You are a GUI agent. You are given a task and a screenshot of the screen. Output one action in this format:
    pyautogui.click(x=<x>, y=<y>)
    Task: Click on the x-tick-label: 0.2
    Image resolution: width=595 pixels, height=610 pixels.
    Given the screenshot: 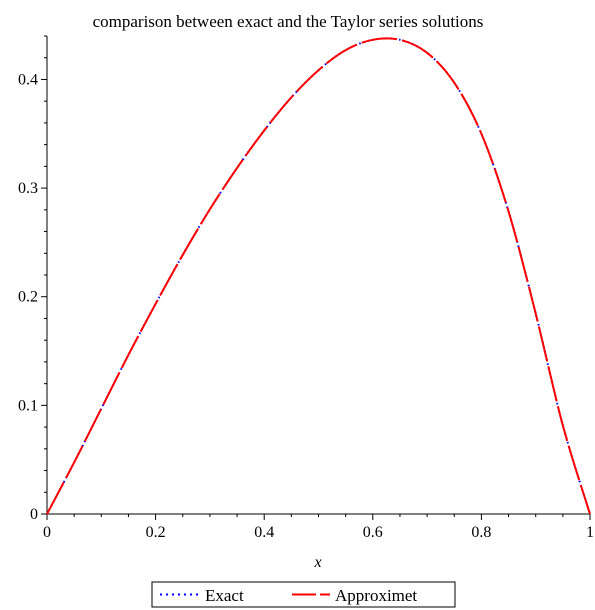 What is the action you would take?
    pyautogui.click(x=156, y=532)
    